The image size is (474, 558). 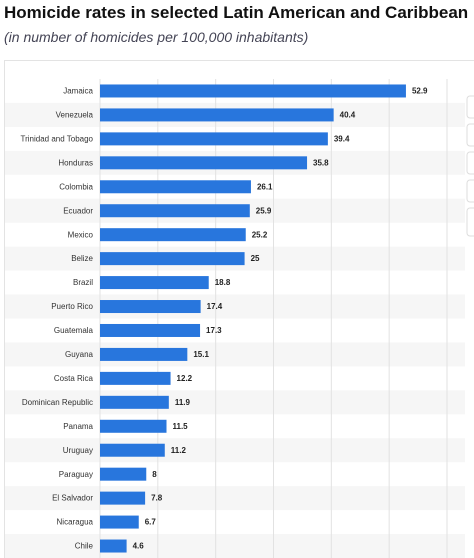 I want to click on category-label: Belize, so click(x=82, y=258).